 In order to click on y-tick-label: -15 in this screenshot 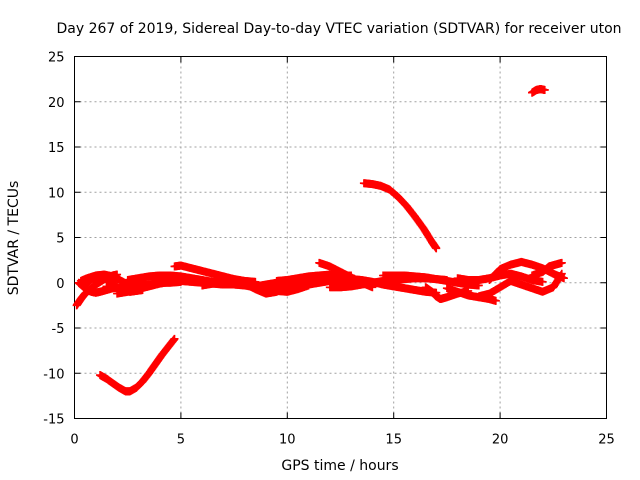, I will do `click(53, 420)`.